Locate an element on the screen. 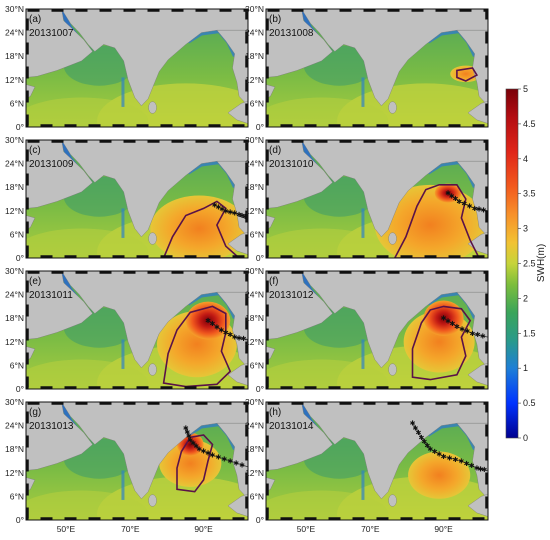  panel-date: 20131010 is located at coordinates (291, 164).